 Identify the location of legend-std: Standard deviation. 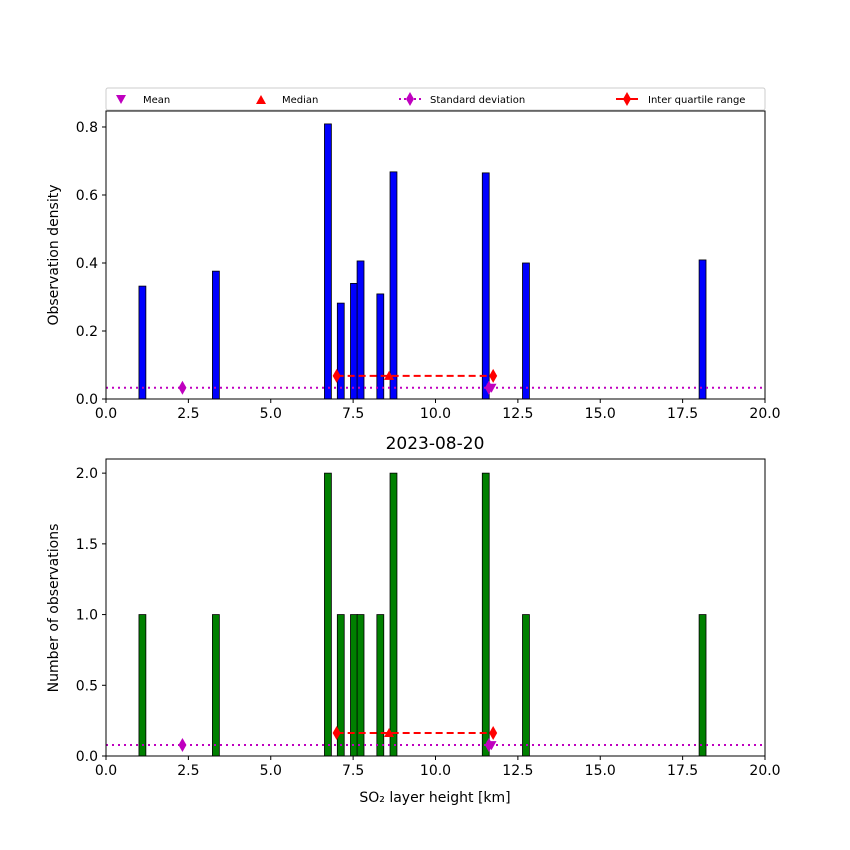
(477, 100).